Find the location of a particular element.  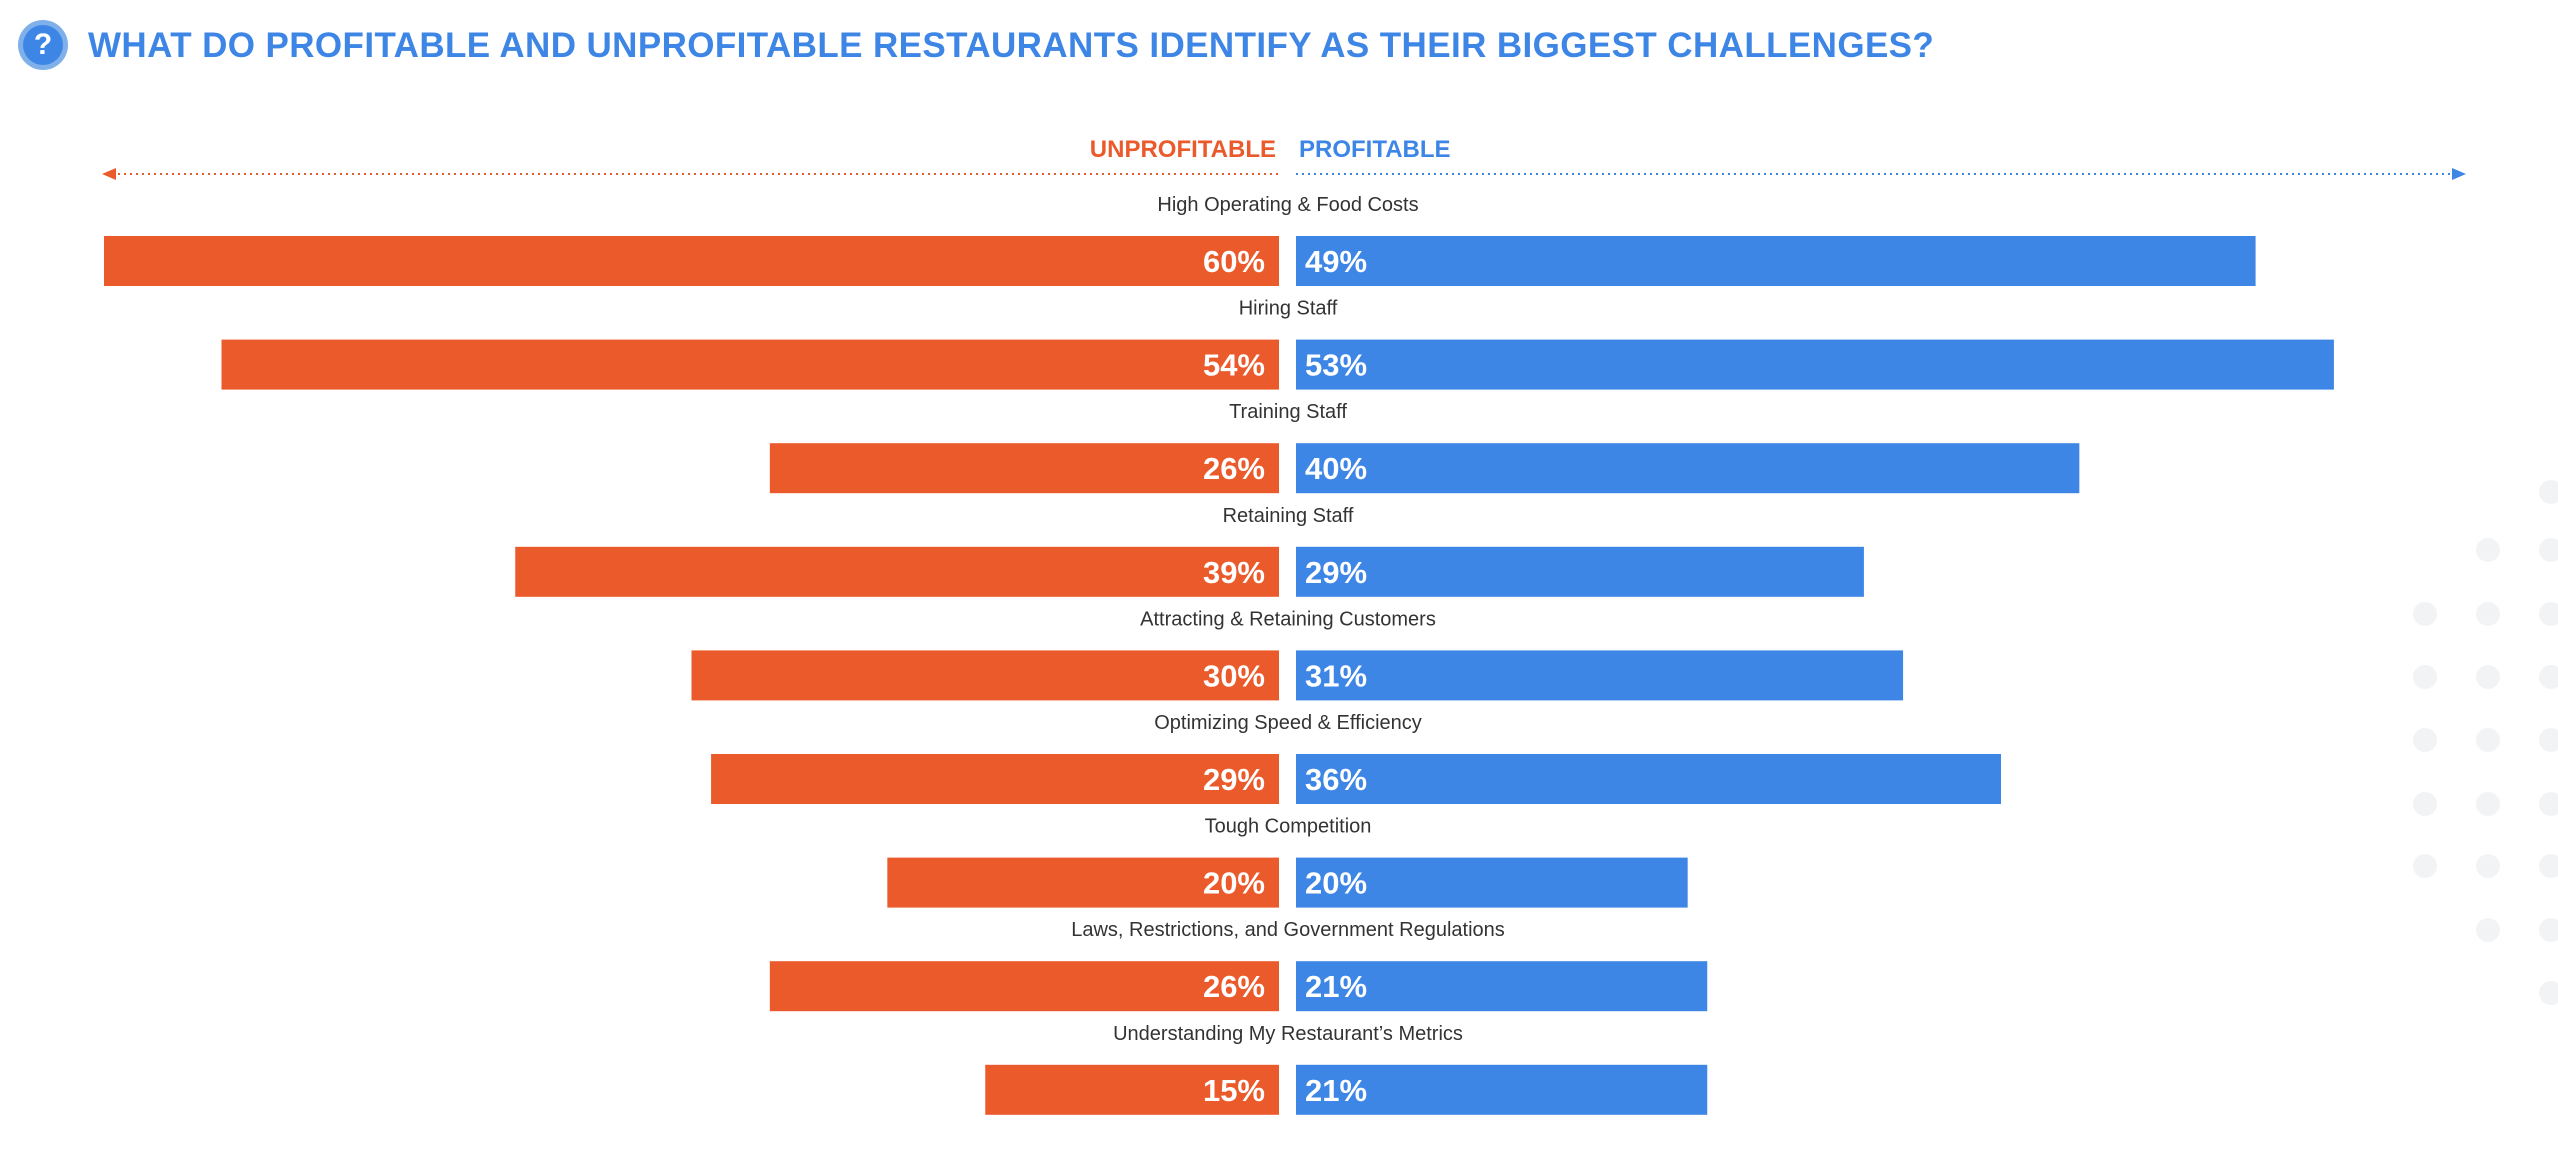

question-glyph: ? is located at coordinates (43, 45).